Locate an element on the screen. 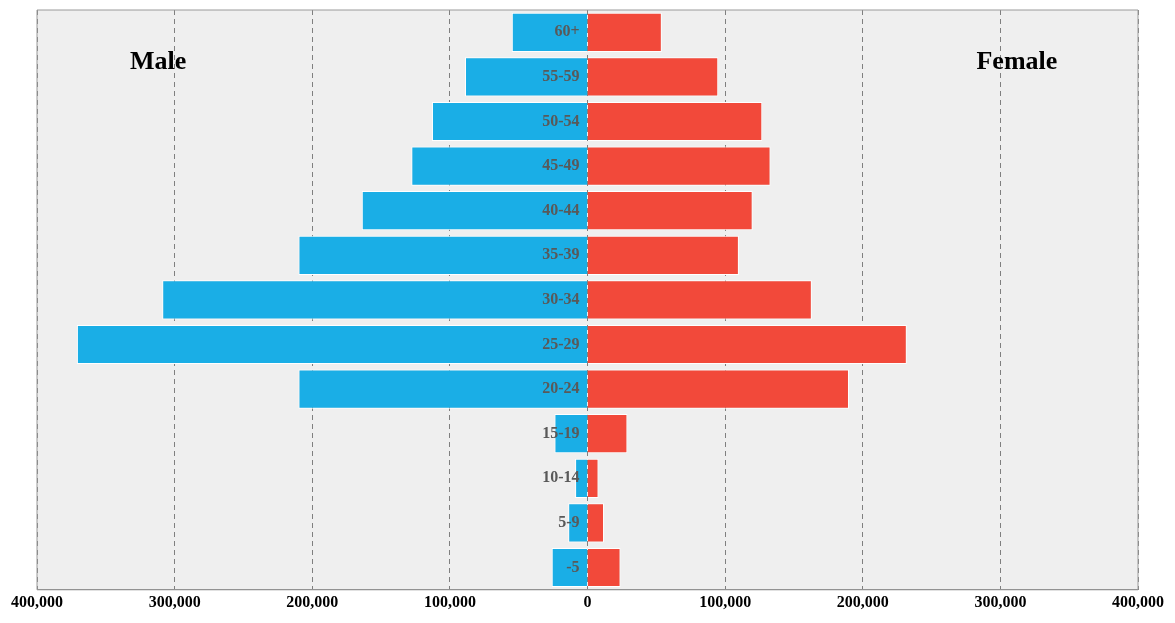  y-tick-label: 45-49 is located at coordinates (561, 165).